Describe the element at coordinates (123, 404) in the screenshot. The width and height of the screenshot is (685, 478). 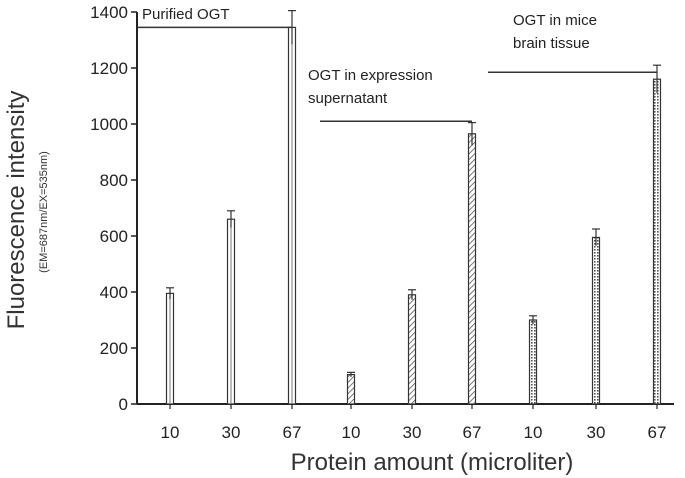
I see `y-tick-label: 0` at that location.